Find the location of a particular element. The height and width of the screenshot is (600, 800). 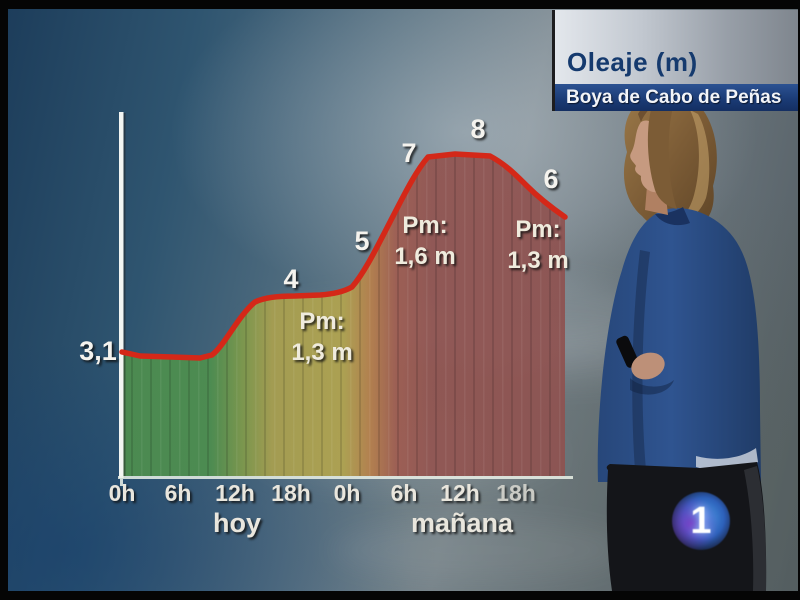

channel-logo: 1 is located at coordinates (701, 521).